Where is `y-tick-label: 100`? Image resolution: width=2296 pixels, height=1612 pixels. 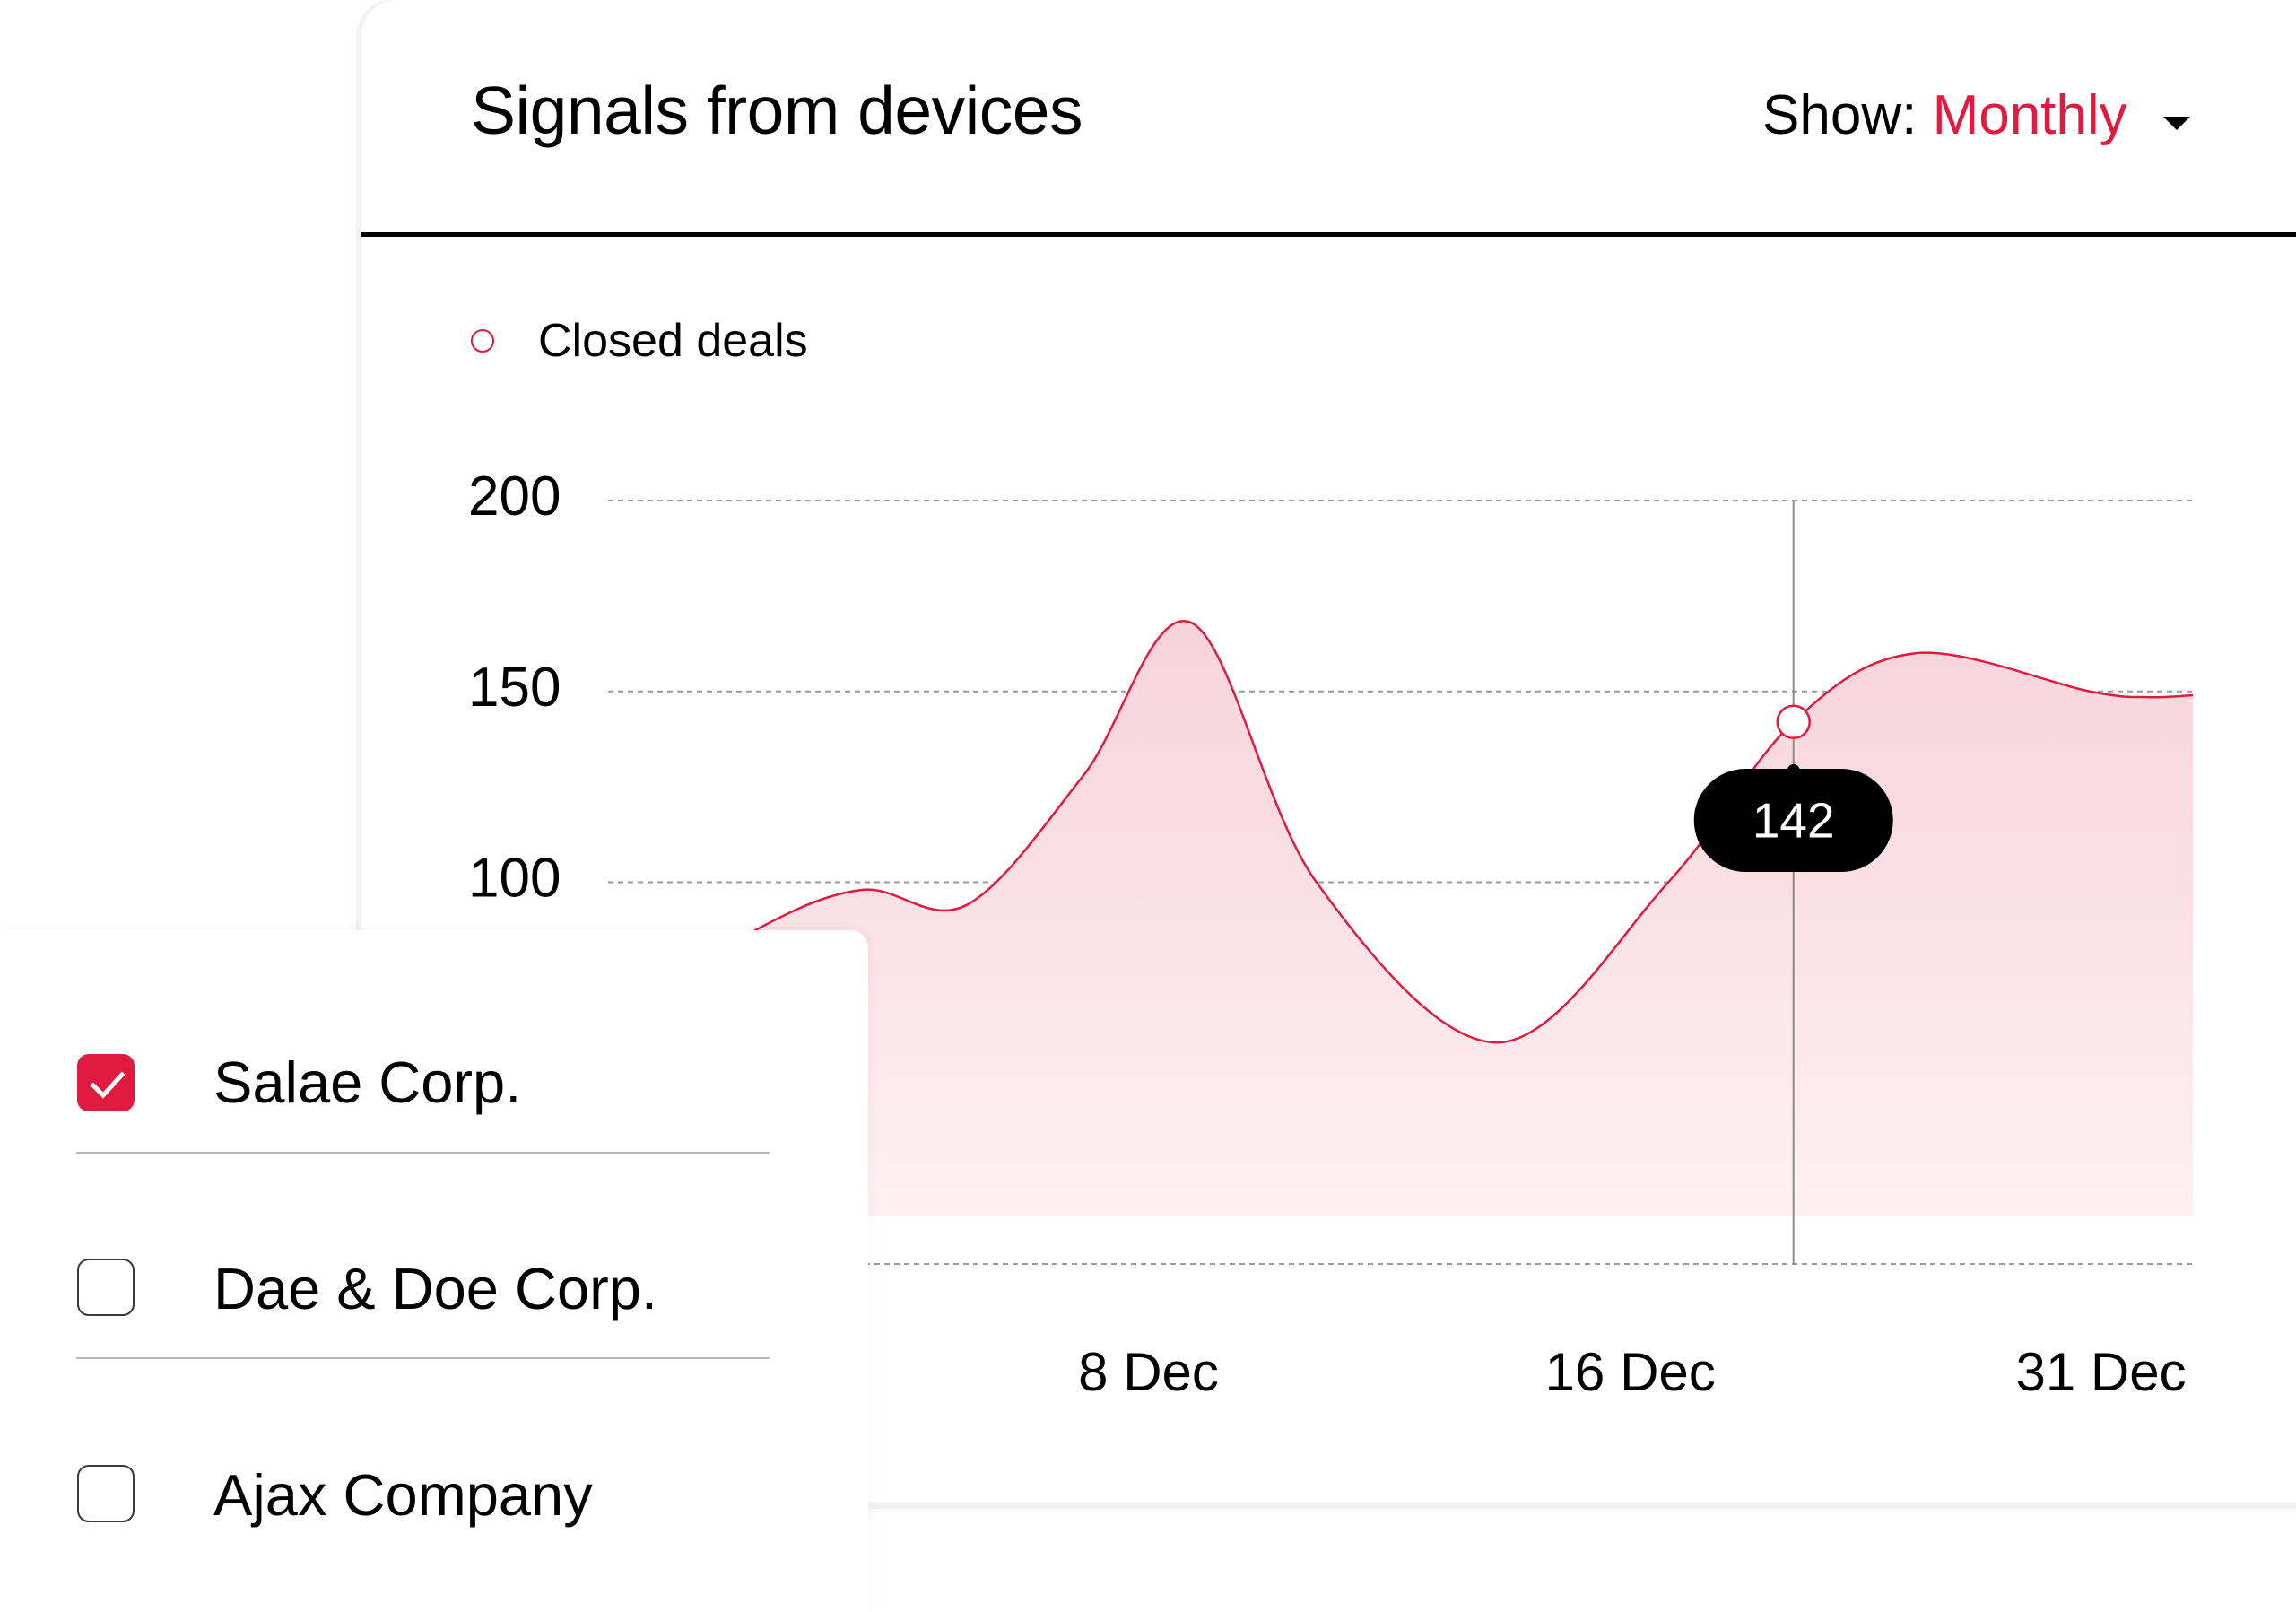
y-tick-label: 100 is located at coordinates (514, 879).